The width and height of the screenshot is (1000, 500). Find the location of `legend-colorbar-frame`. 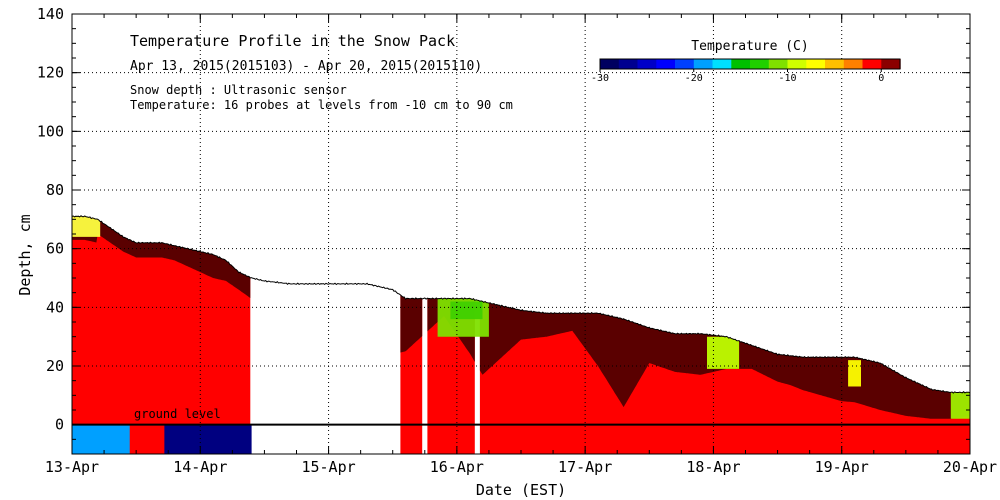

legend-colorbar-frame is located at coordinates (750, 64).